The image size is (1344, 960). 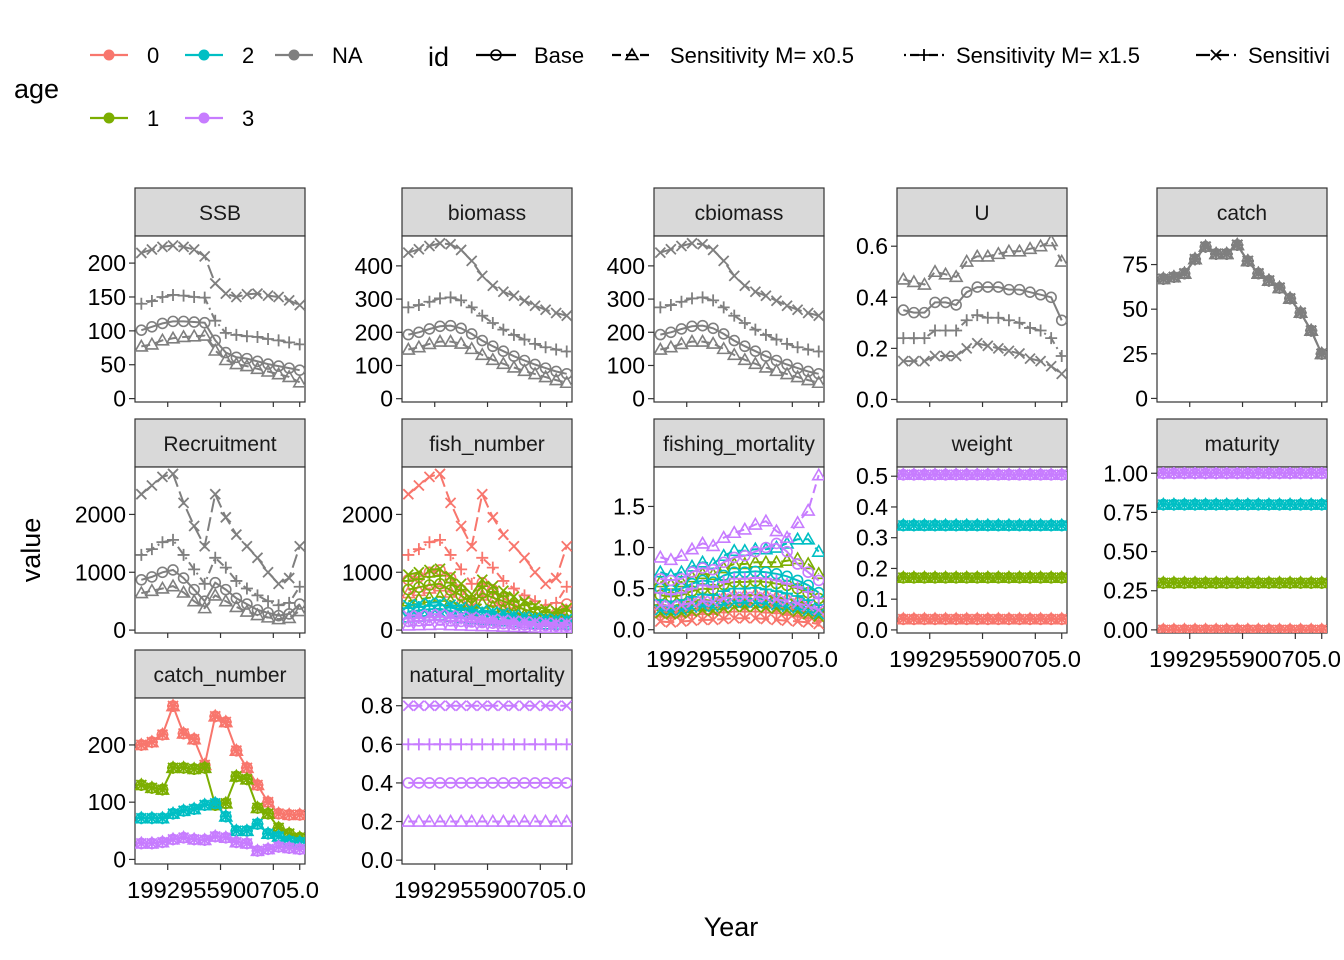 What do you see at coordinates (872, 538) in the screenshot?
I see `y-tick-label: 0.3` at bounding box center [872, 538].